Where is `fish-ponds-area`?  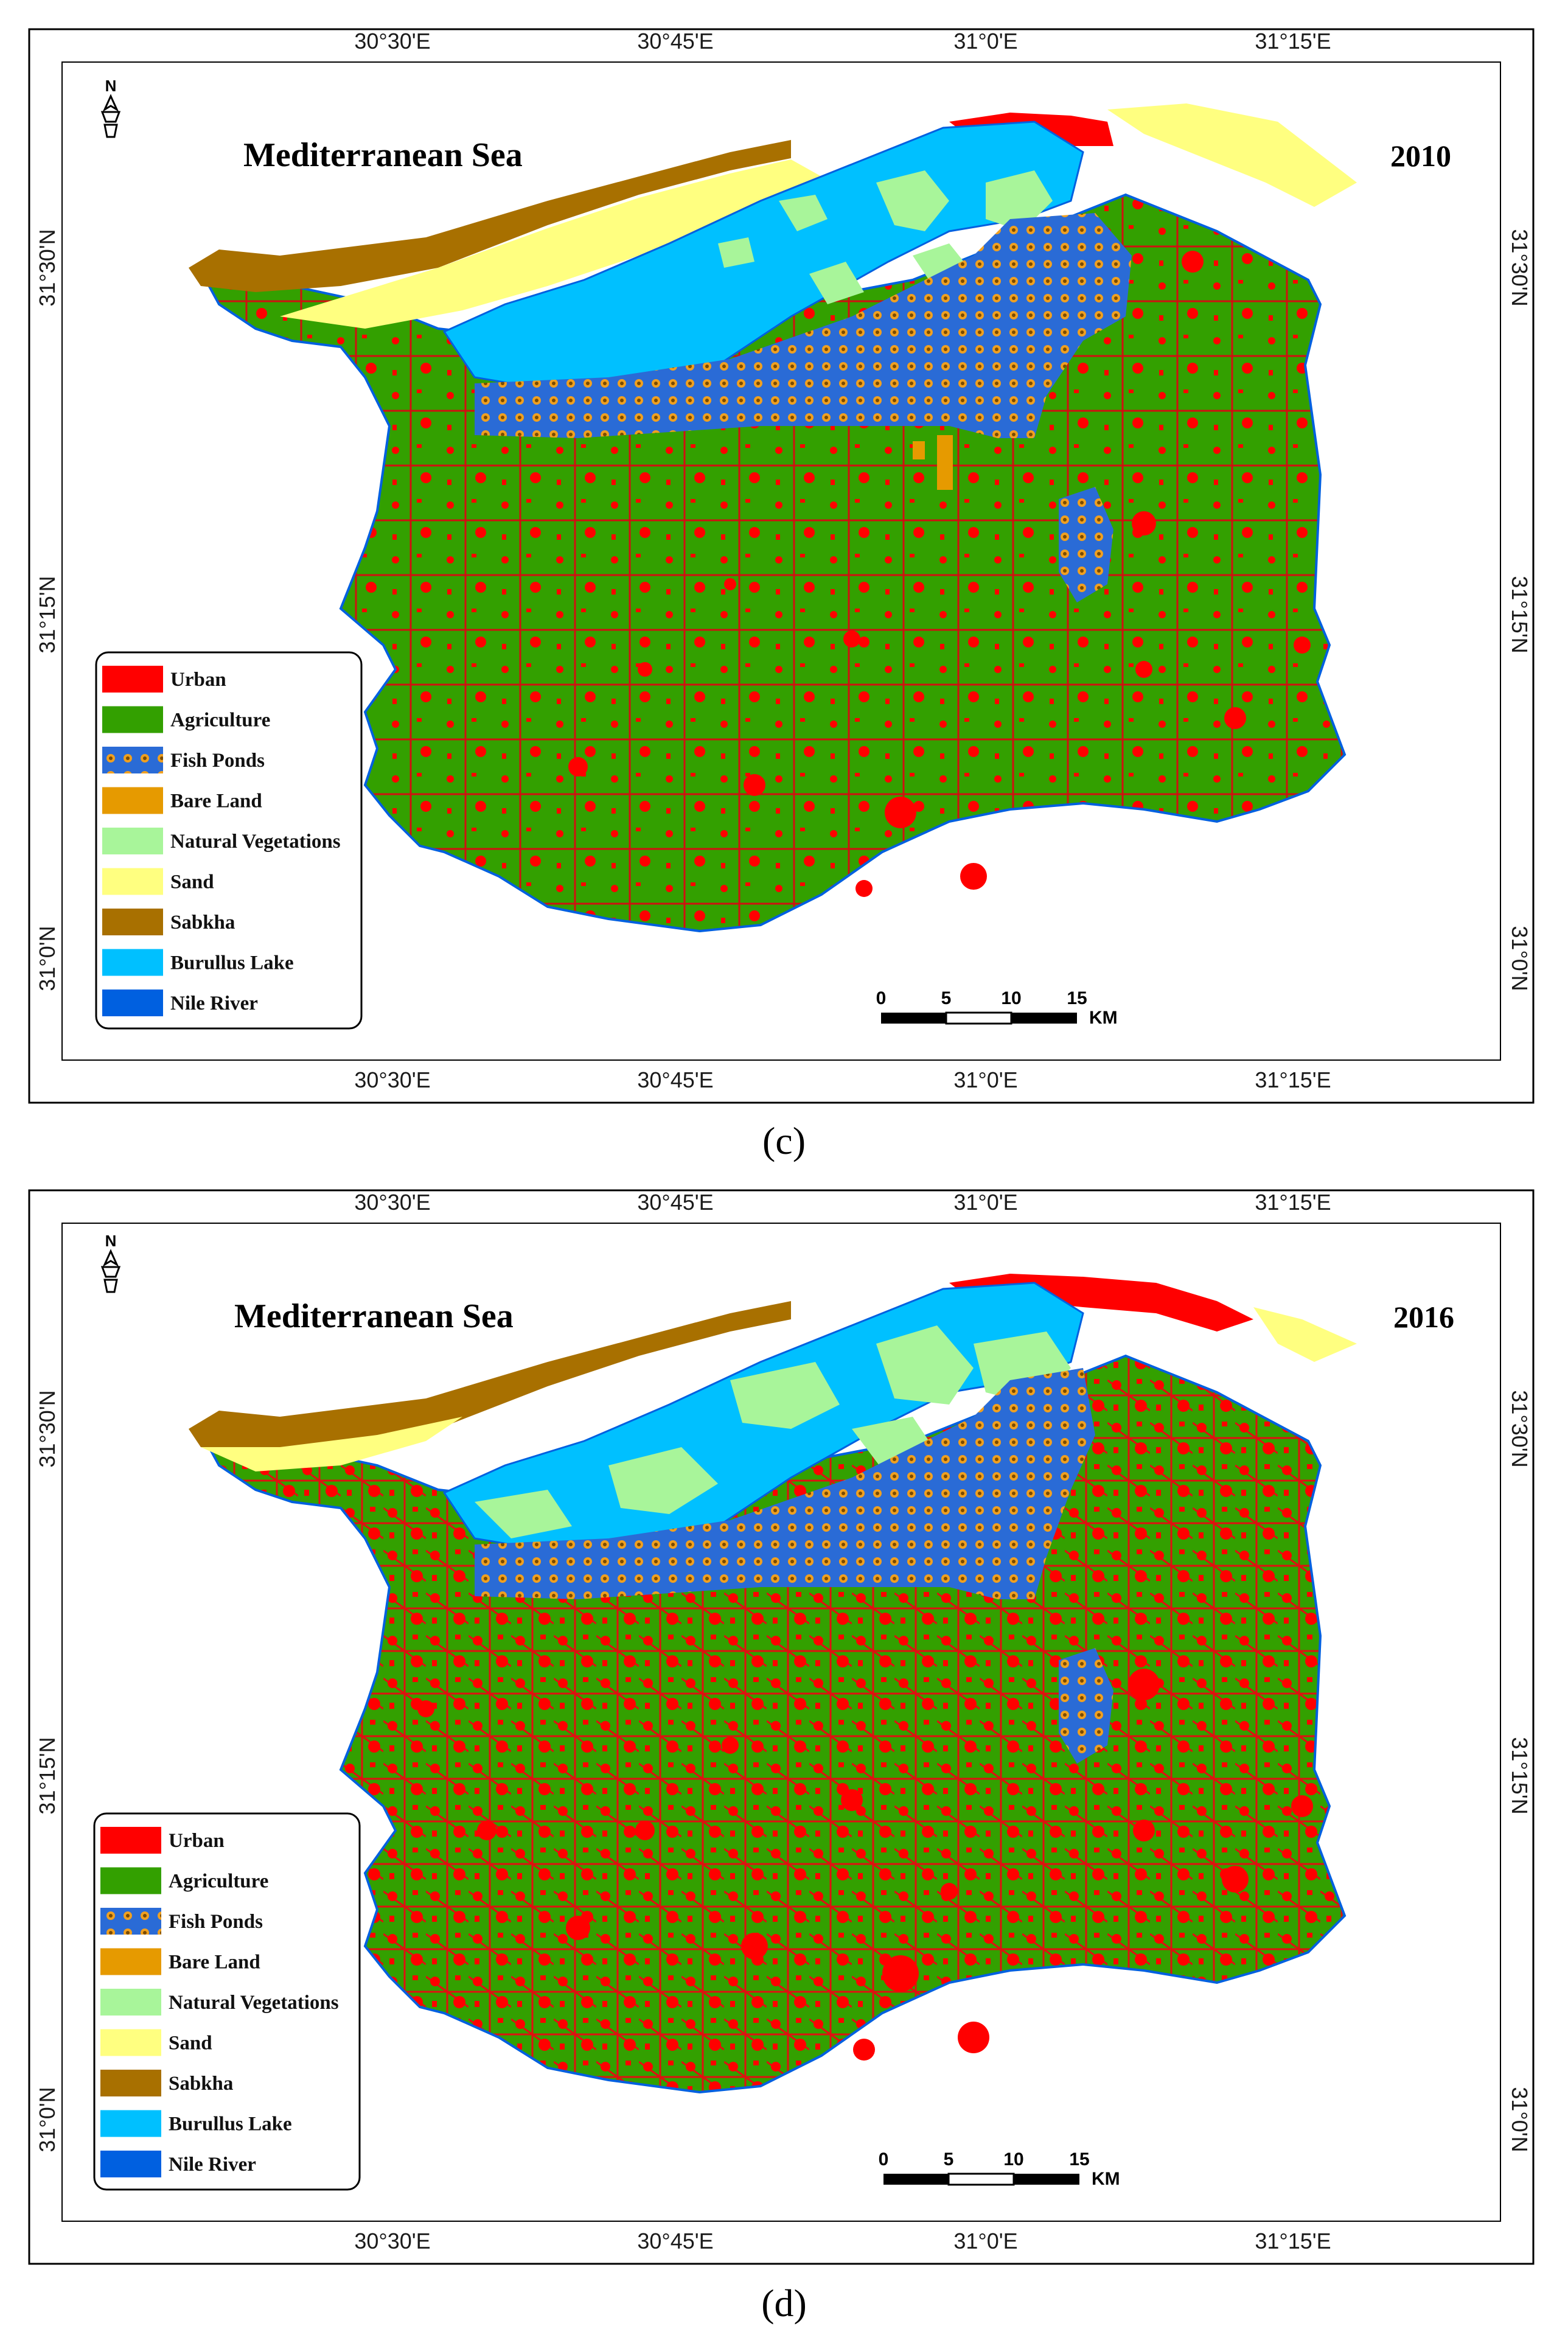
fish-ponds-area is located at coordinates (803, 325).